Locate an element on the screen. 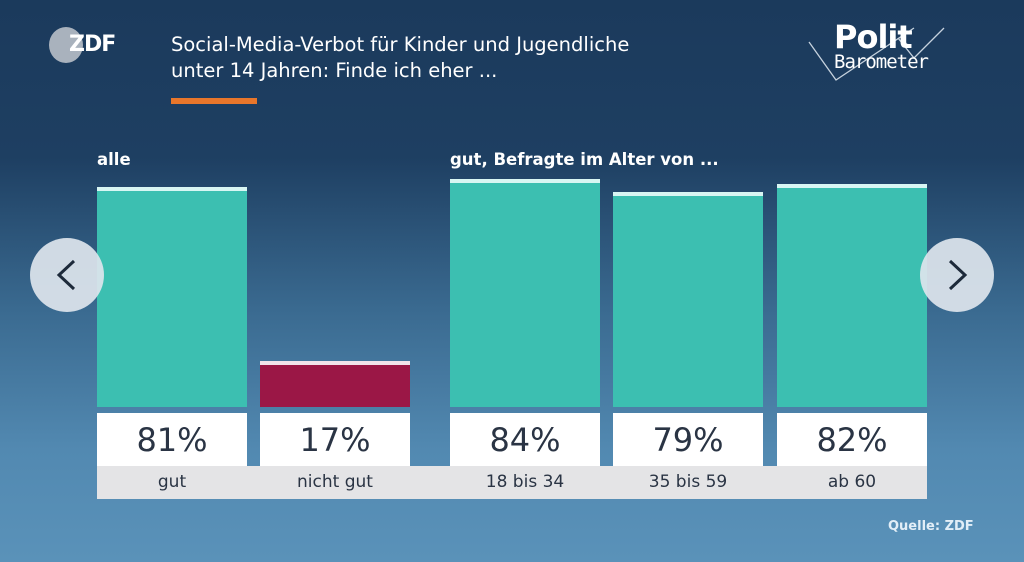  zdf-logo-circle is located at coordinates (66, 45).